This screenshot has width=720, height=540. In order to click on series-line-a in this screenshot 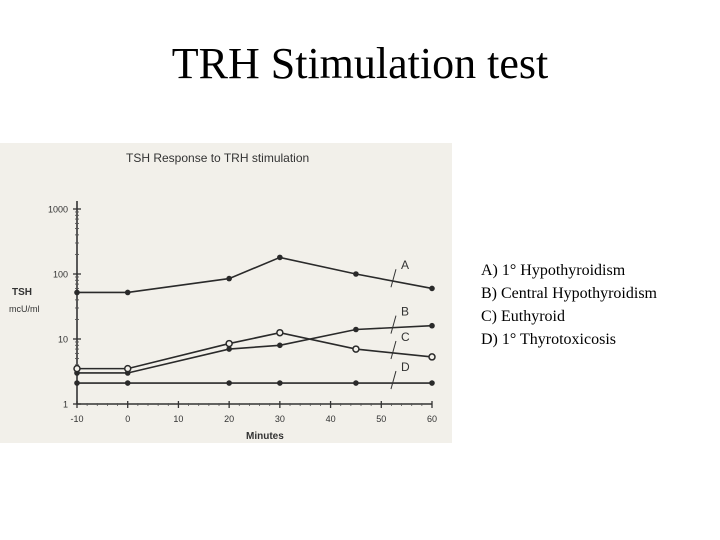, I will do `click(255, 275)`.